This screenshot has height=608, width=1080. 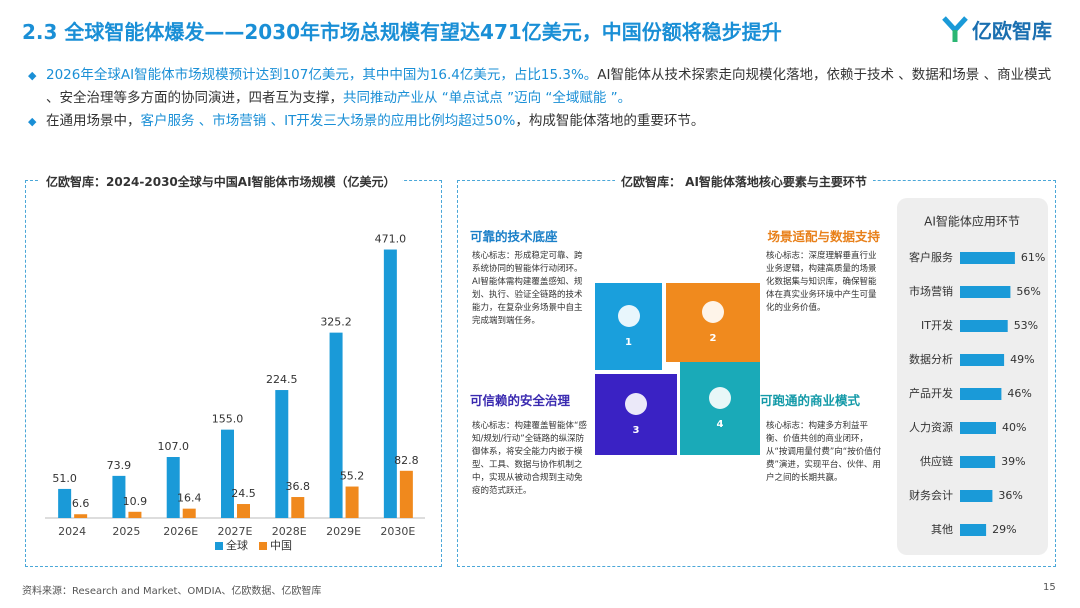 What do you see at coordinates (173, 446) in the screenshot?
I see `data-label: 107.0` at bounding box center [173, 446].